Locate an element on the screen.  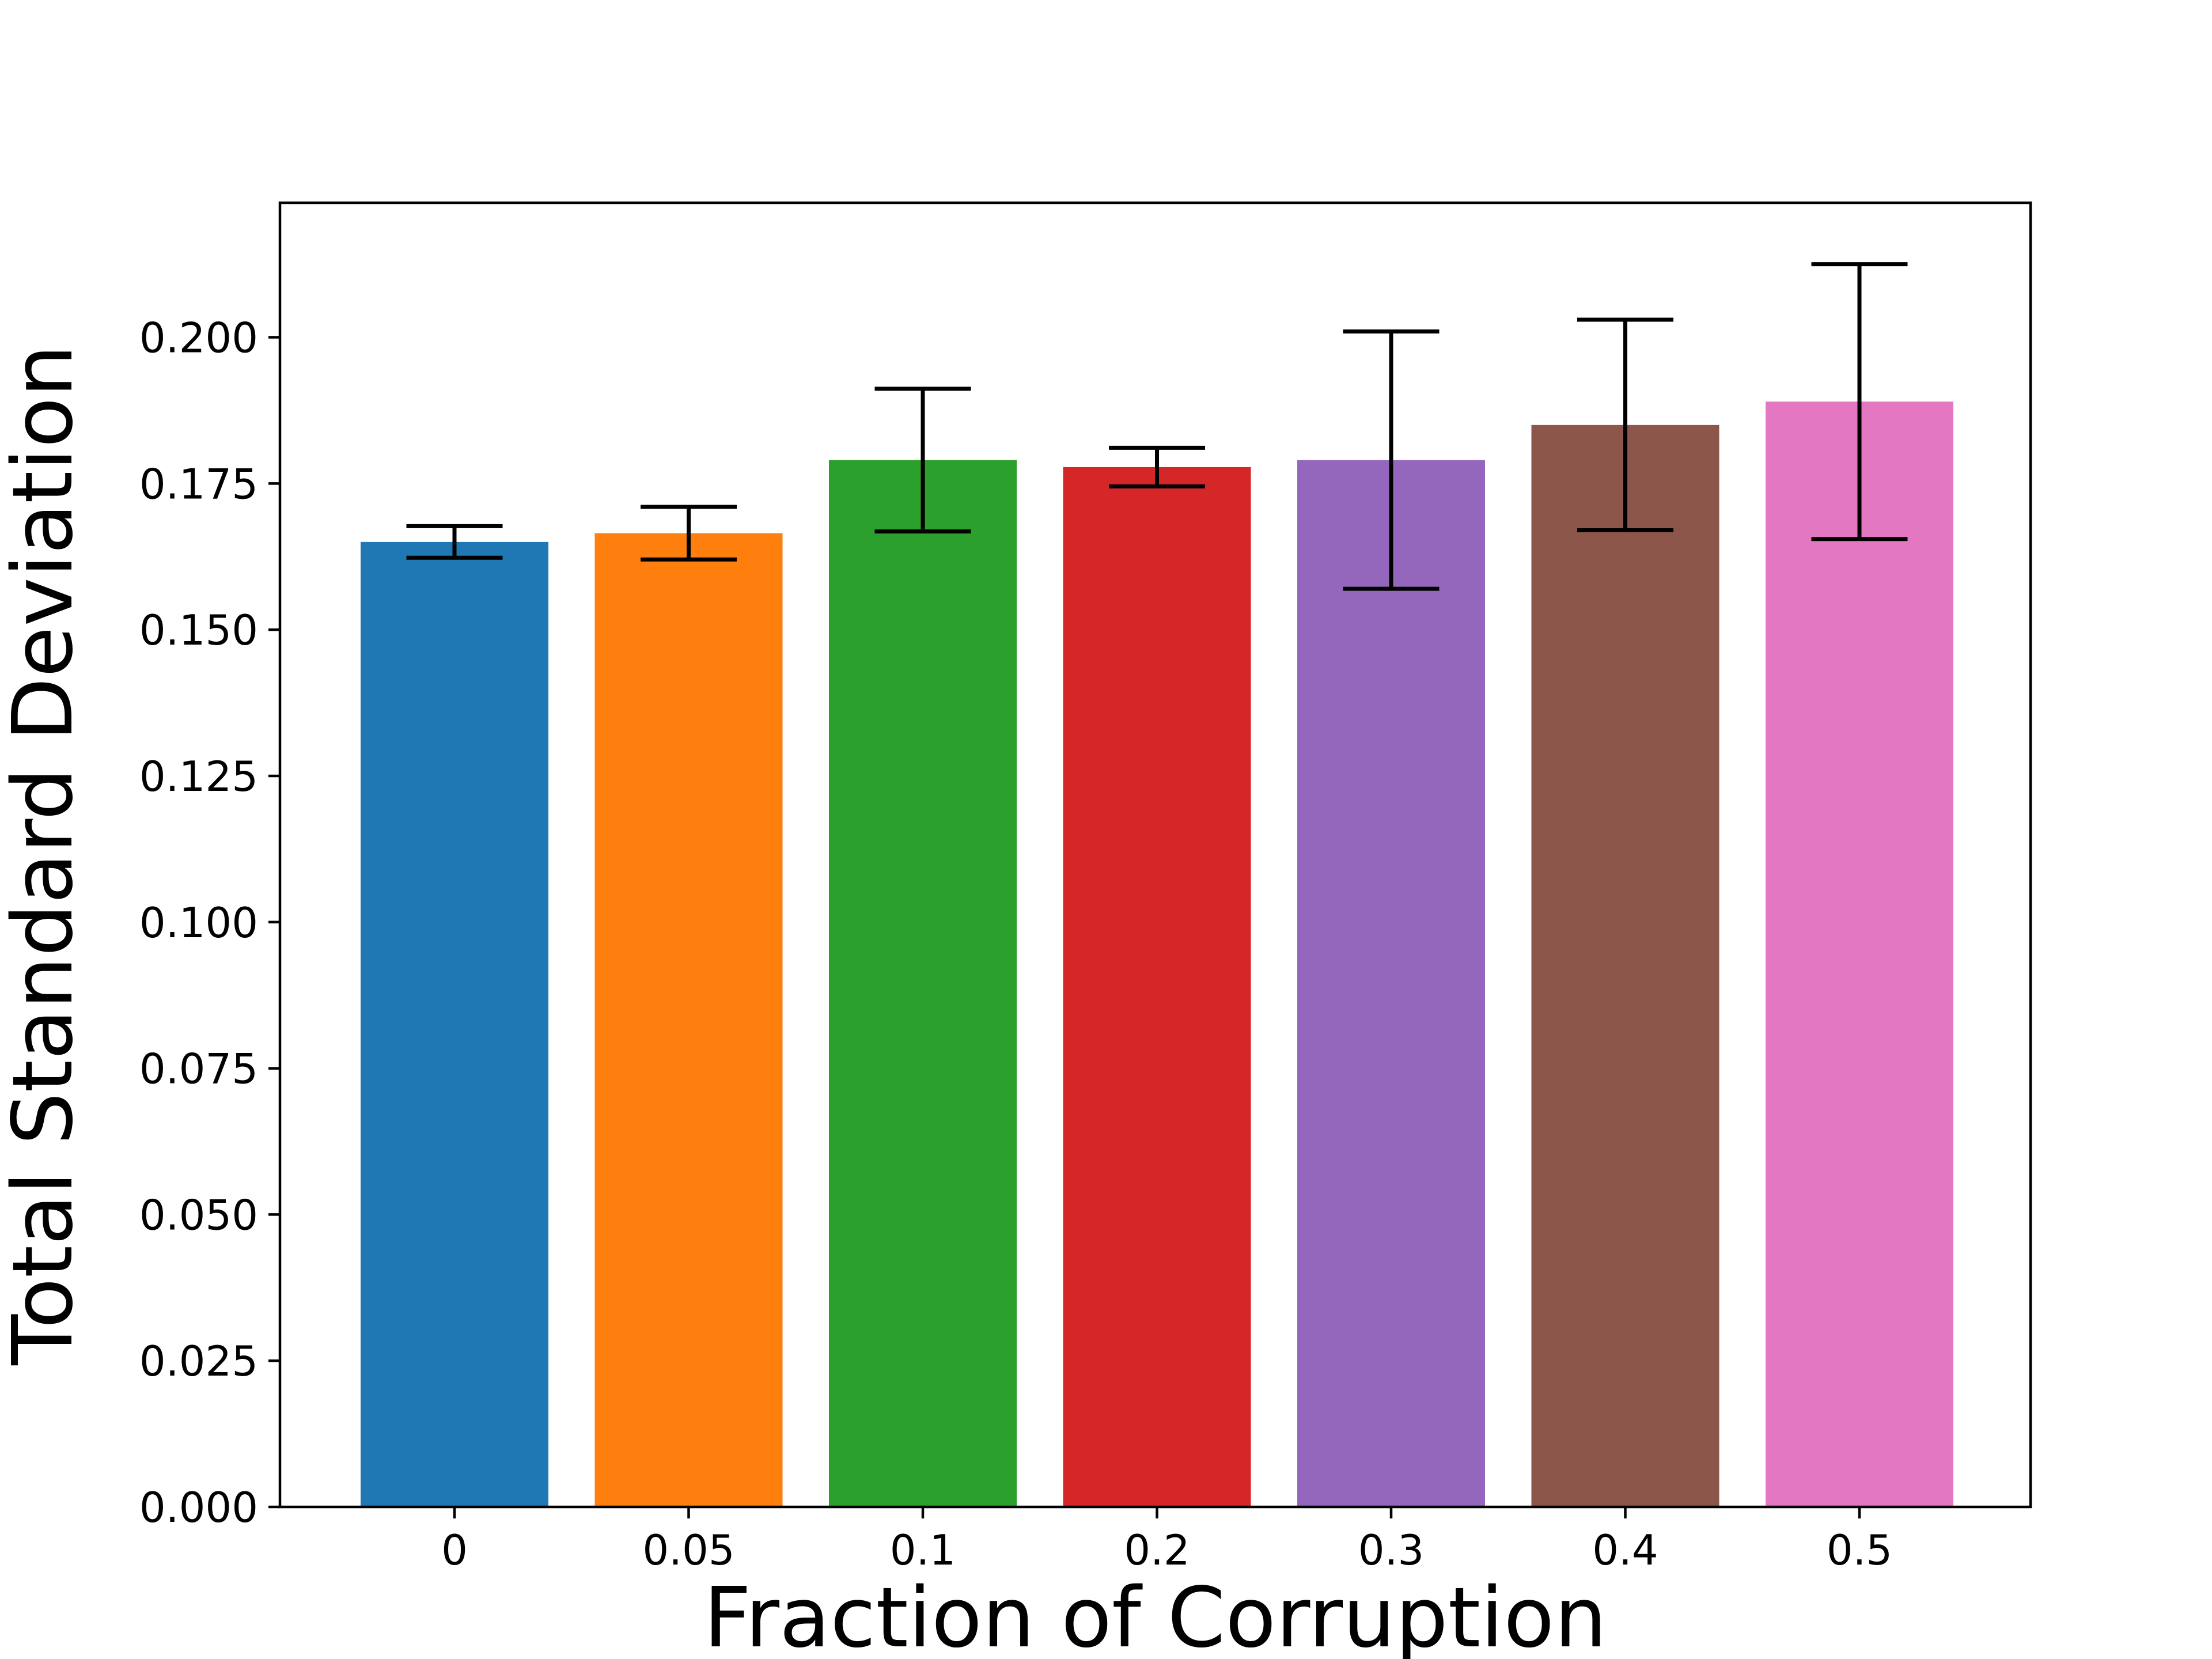
y-tick-label: 0.200 is located at coordinates (198, 338).